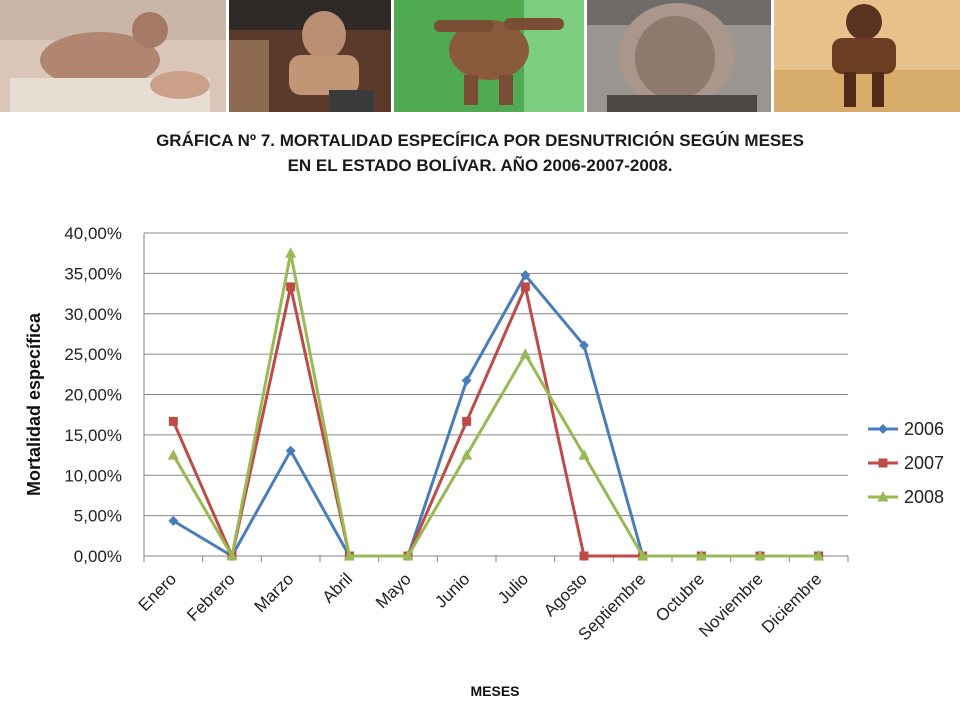 This screenshot has height=720, width=960. What do you see at coordinates (924, 429) in the screenshot?
I see `legend-label-2006: 2006` at bounding box center [924, 429].